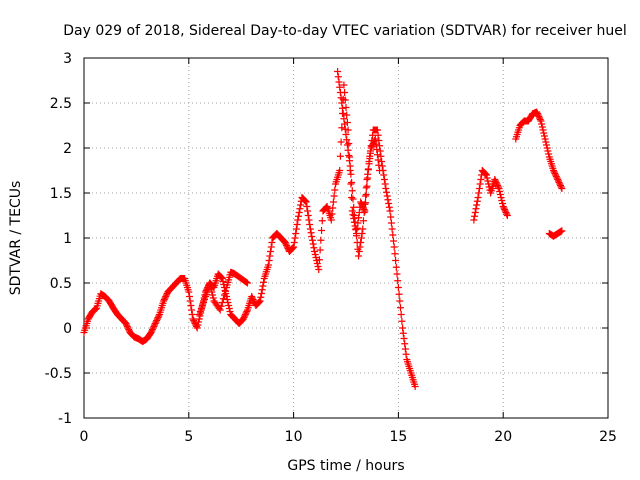  What do you see at coordinates (67, 329) in the screenshot?
I see `y-tick-label: 0` at bounding box center [67, 329].